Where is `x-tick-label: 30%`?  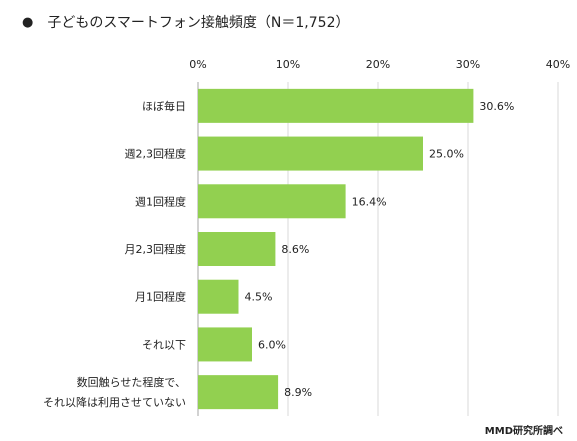 x-tick-label: 30% is located at coordinates (468, 64).